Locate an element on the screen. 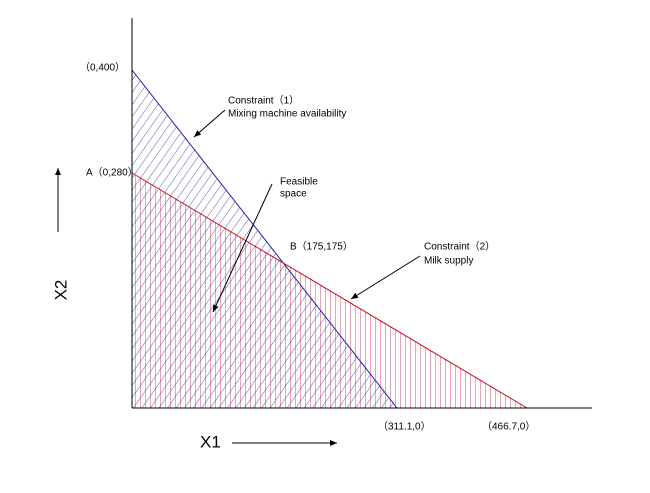 Image resolution: width=650 pixels, height=493 pixels. annotation: Feasible is located at coordinates (299, 182).